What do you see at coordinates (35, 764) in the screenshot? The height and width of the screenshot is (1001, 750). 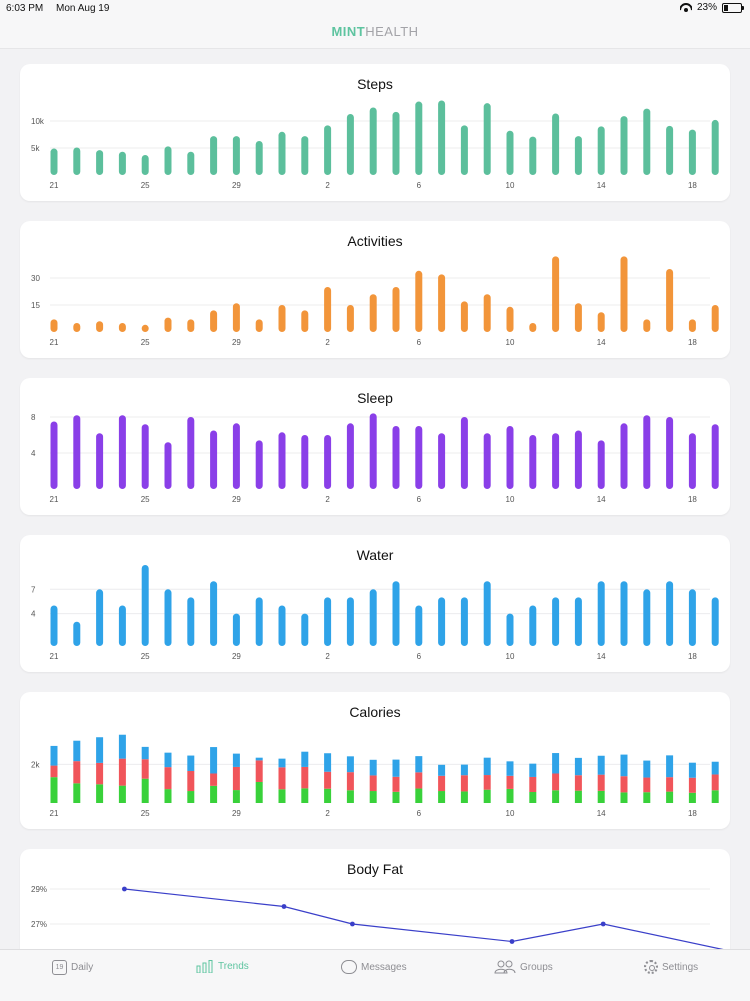 I see `y-tick-label: 2k` at bounding box center [35, 764].